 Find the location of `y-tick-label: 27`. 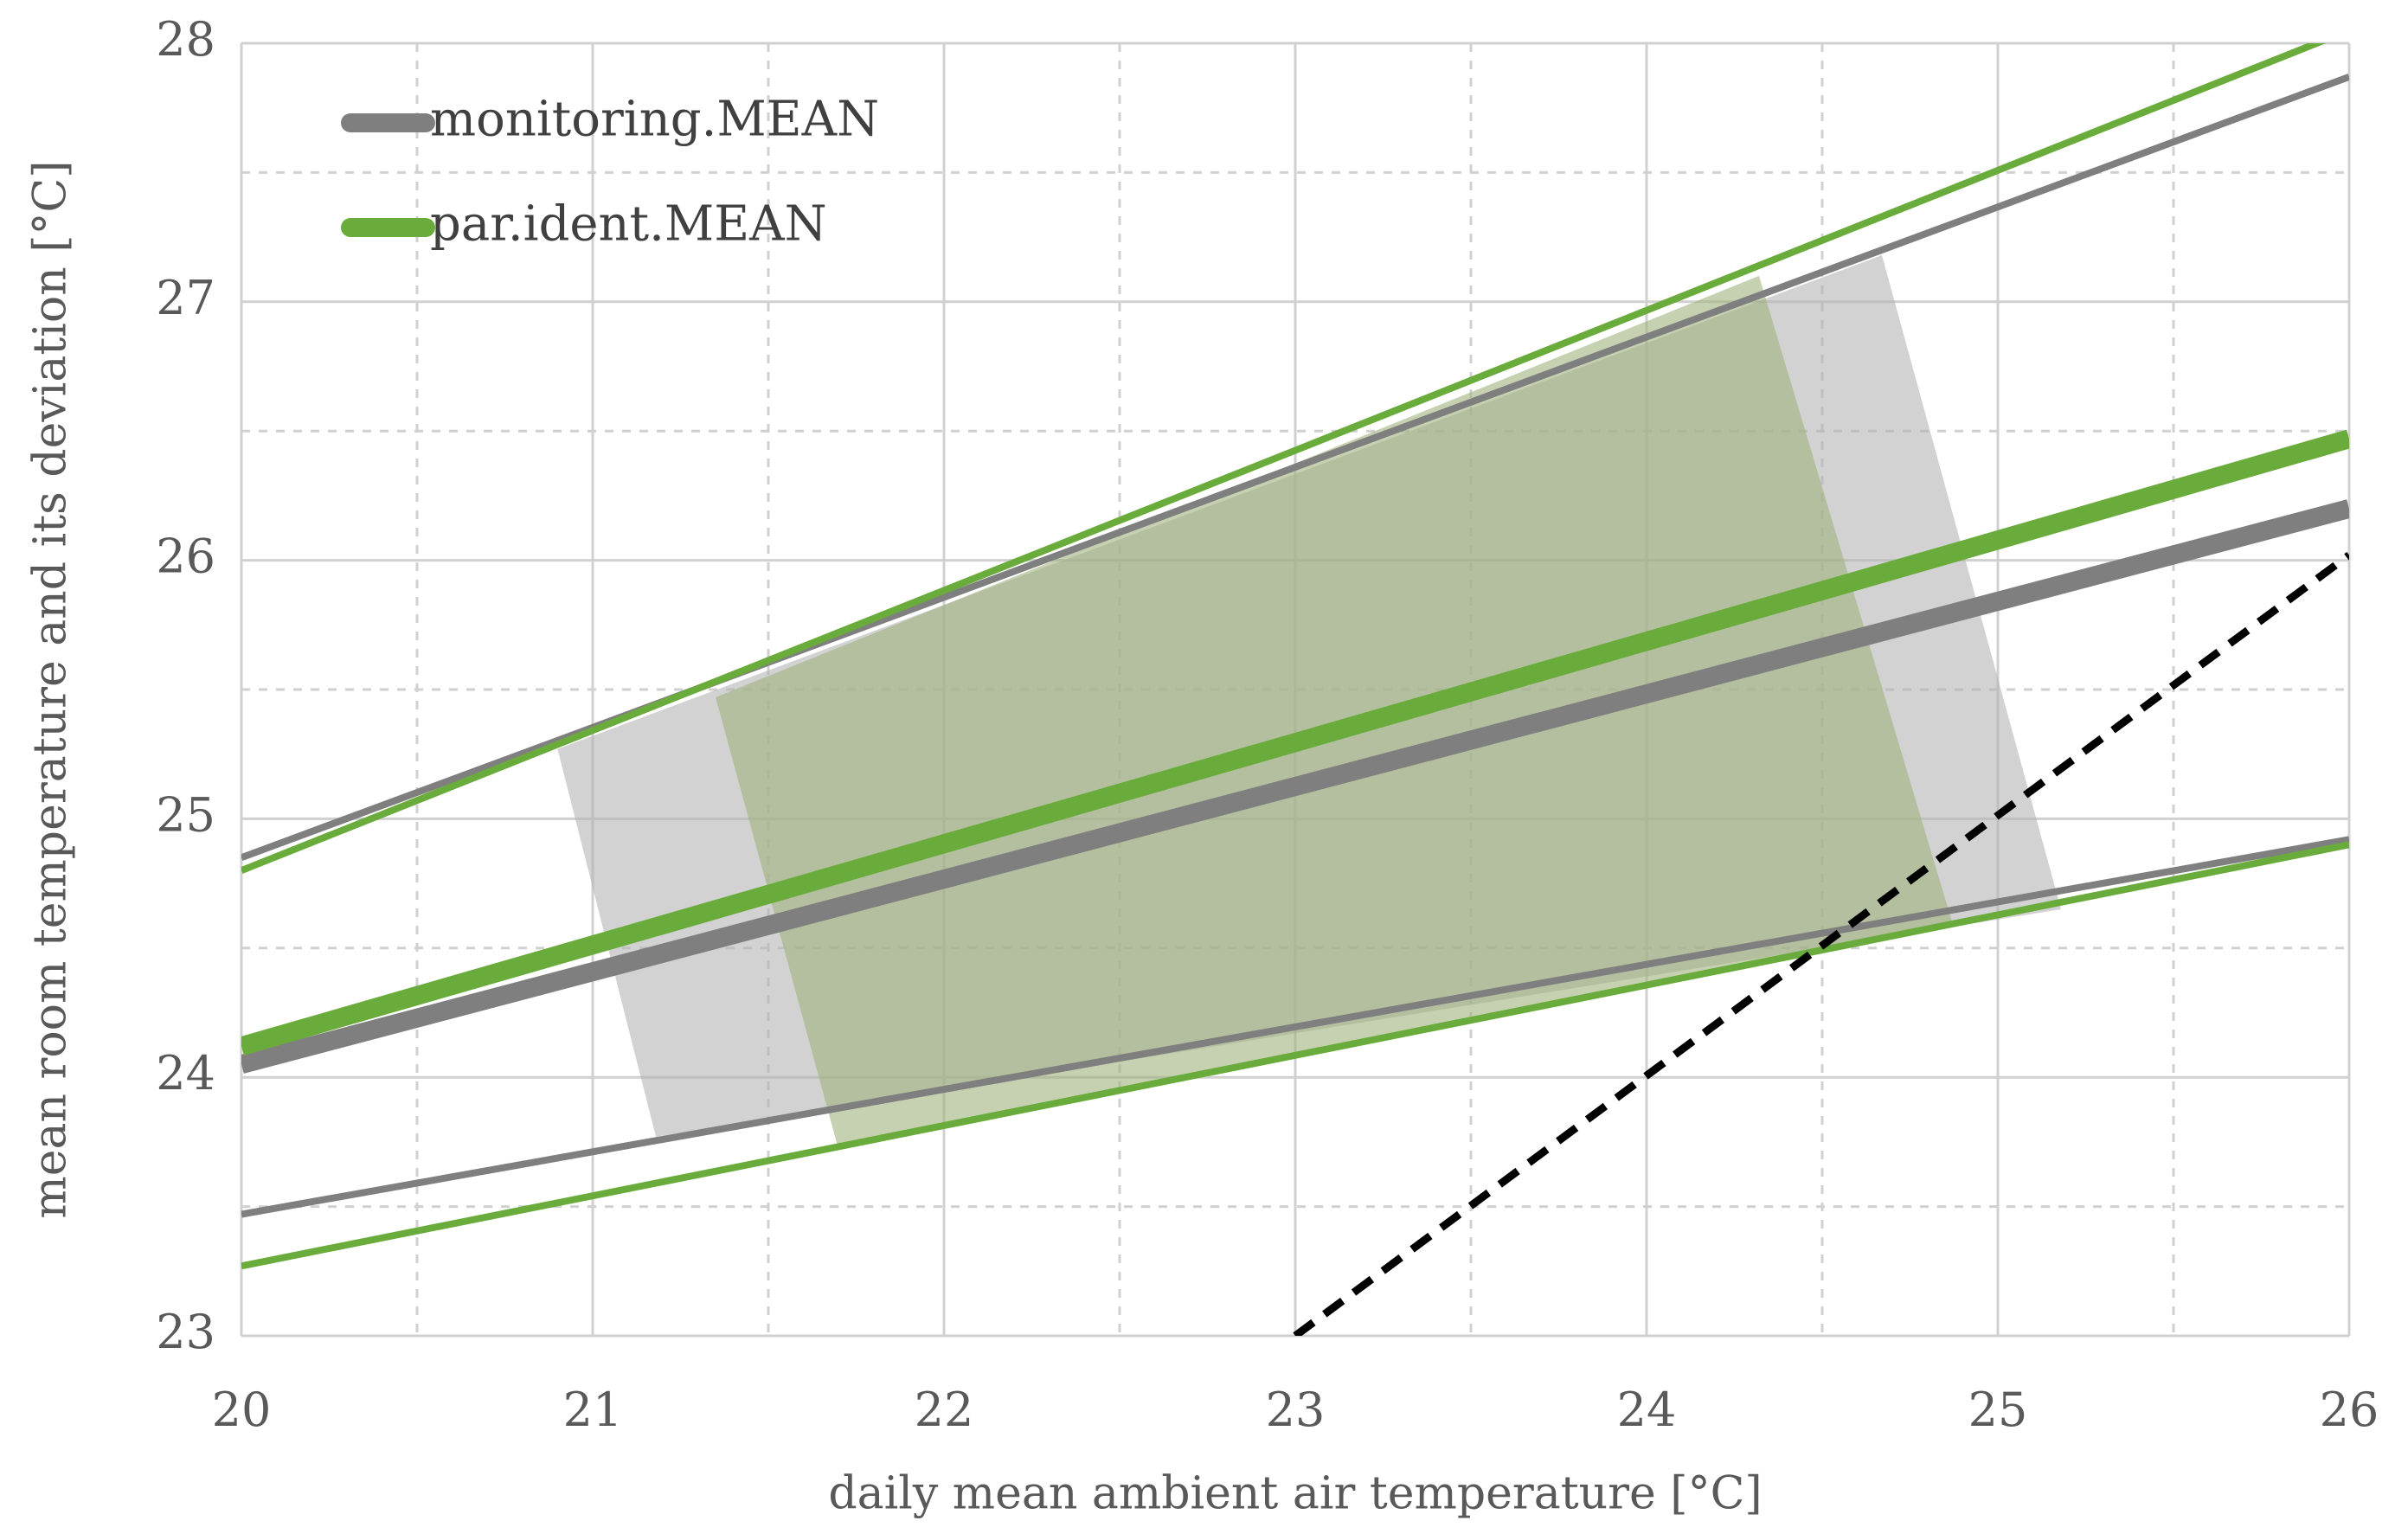

y-tick-label: 27 is located at coordinates (186, 298).